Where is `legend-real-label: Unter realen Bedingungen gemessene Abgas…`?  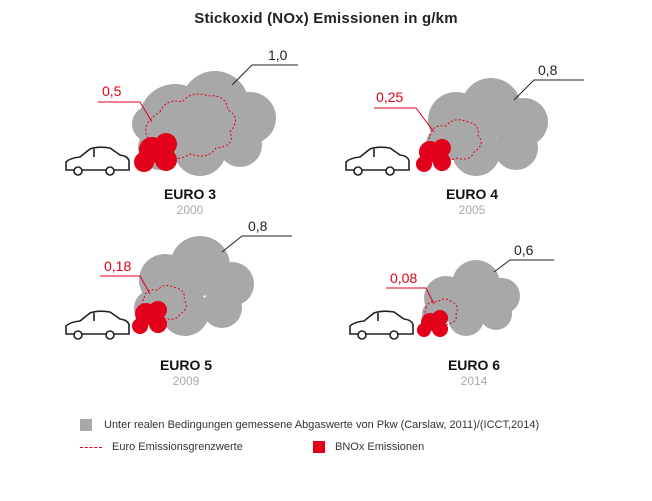
legend-real-label: Unter realen Bedingungen gemessene Abgas… is located at coordinates (322, 425).